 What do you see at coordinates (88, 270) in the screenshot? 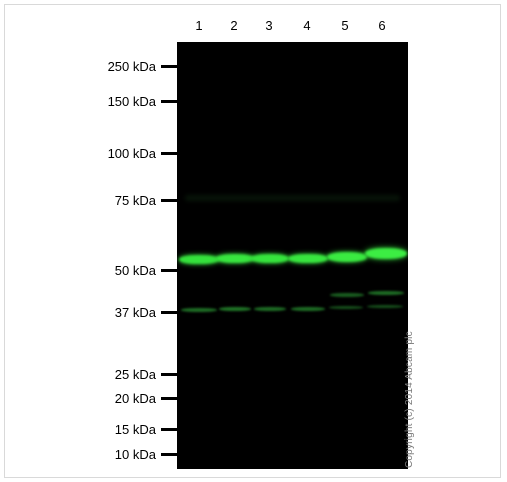
I see `marker-50: 50 kDa` at bounding box center [88, 270].